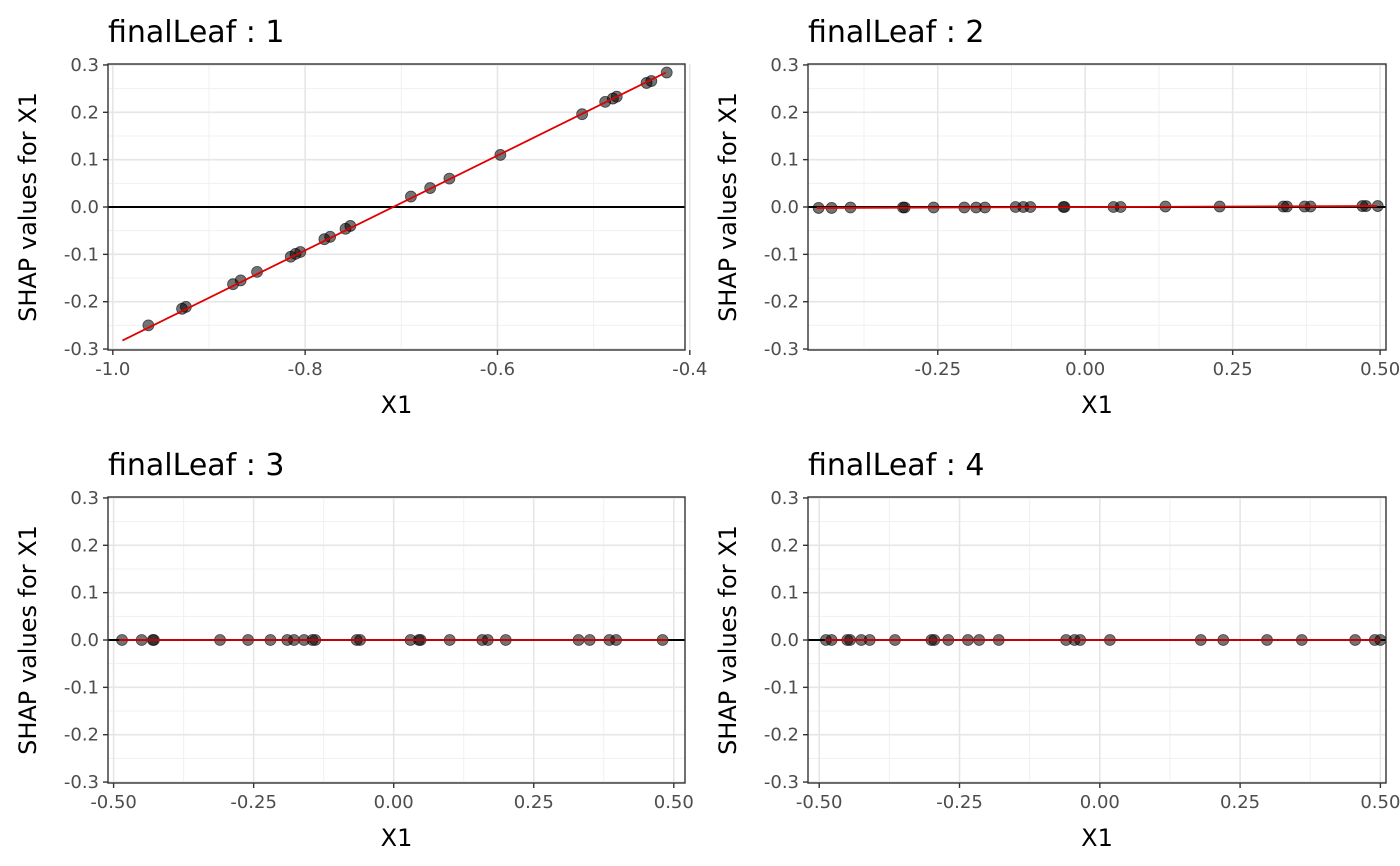 This screenshot has width=1400, height=866. What do you see at coordinates (196, 465) in the screenshot?
I see `panel-title: finalLeaf : 3` at bounding box center [196, 465].